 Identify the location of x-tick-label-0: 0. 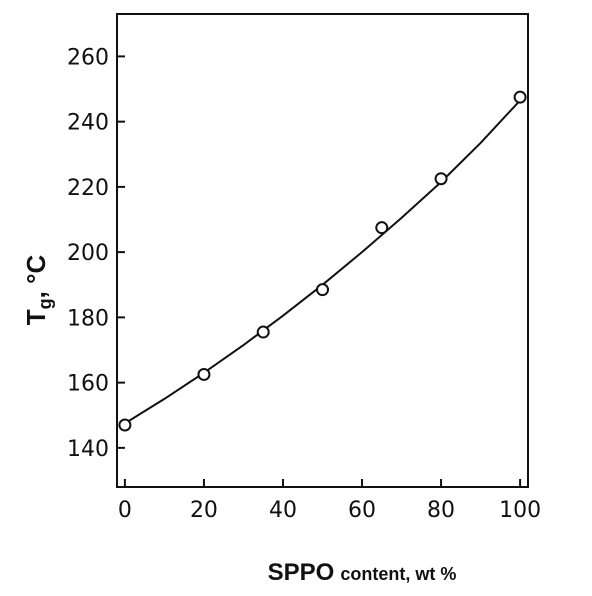
(125, 510).